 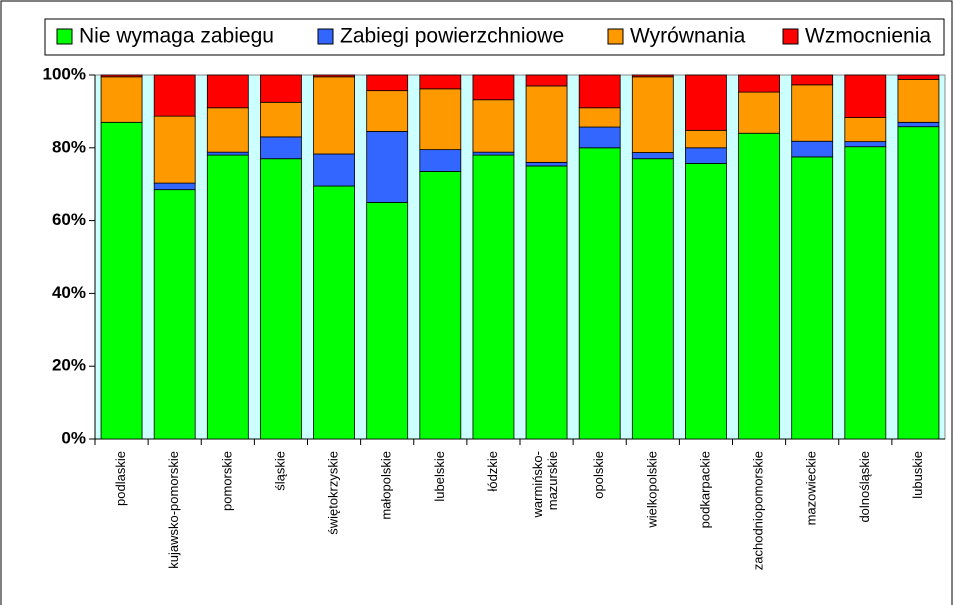 What do you see at coordinates (173, 510) in the screenshot?
I see `x-tick-label: kujawsko-pomorskie` at bounding box center [173, 510].